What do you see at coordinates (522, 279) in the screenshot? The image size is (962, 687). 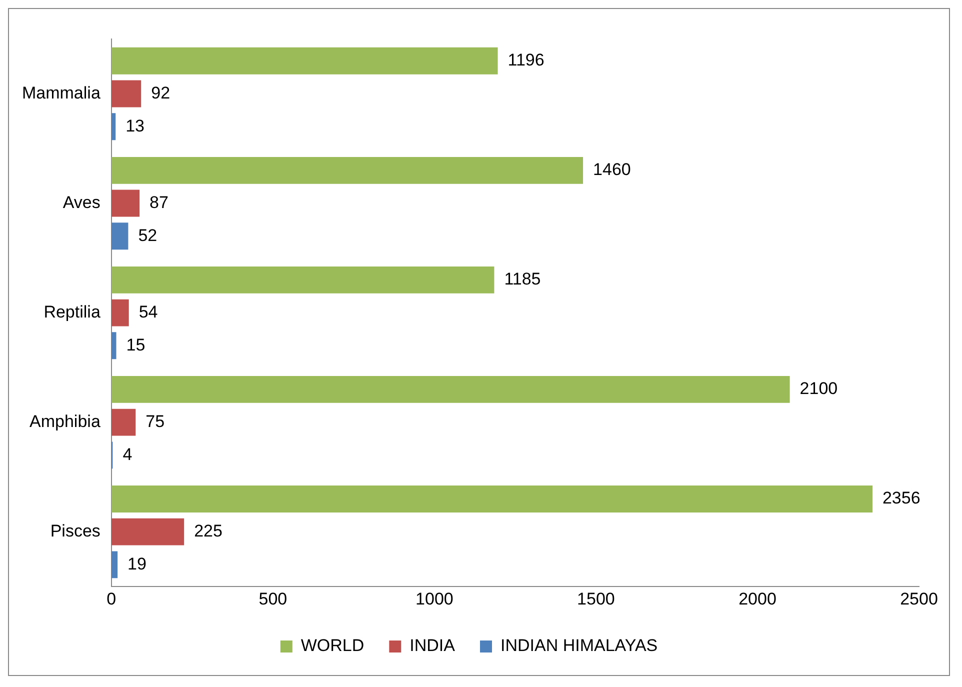 I see `data-label: 1185` at bounding box center [522, 279].